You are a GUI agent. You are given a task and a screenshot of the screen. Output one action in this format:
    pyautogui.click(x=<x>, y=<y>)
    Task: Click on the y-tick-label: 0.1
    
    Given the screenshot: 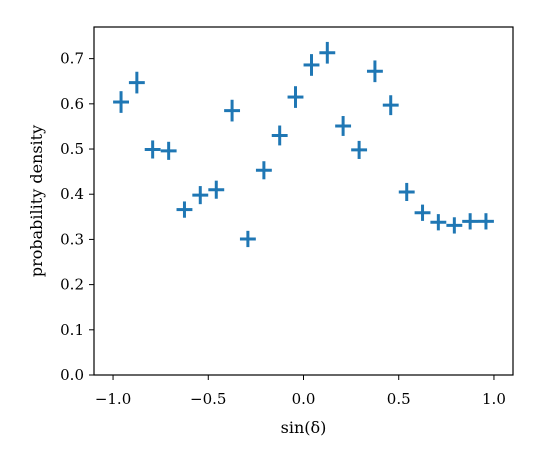 What is the action you would take?
    pyautogui.click(x=72, y=330)
    